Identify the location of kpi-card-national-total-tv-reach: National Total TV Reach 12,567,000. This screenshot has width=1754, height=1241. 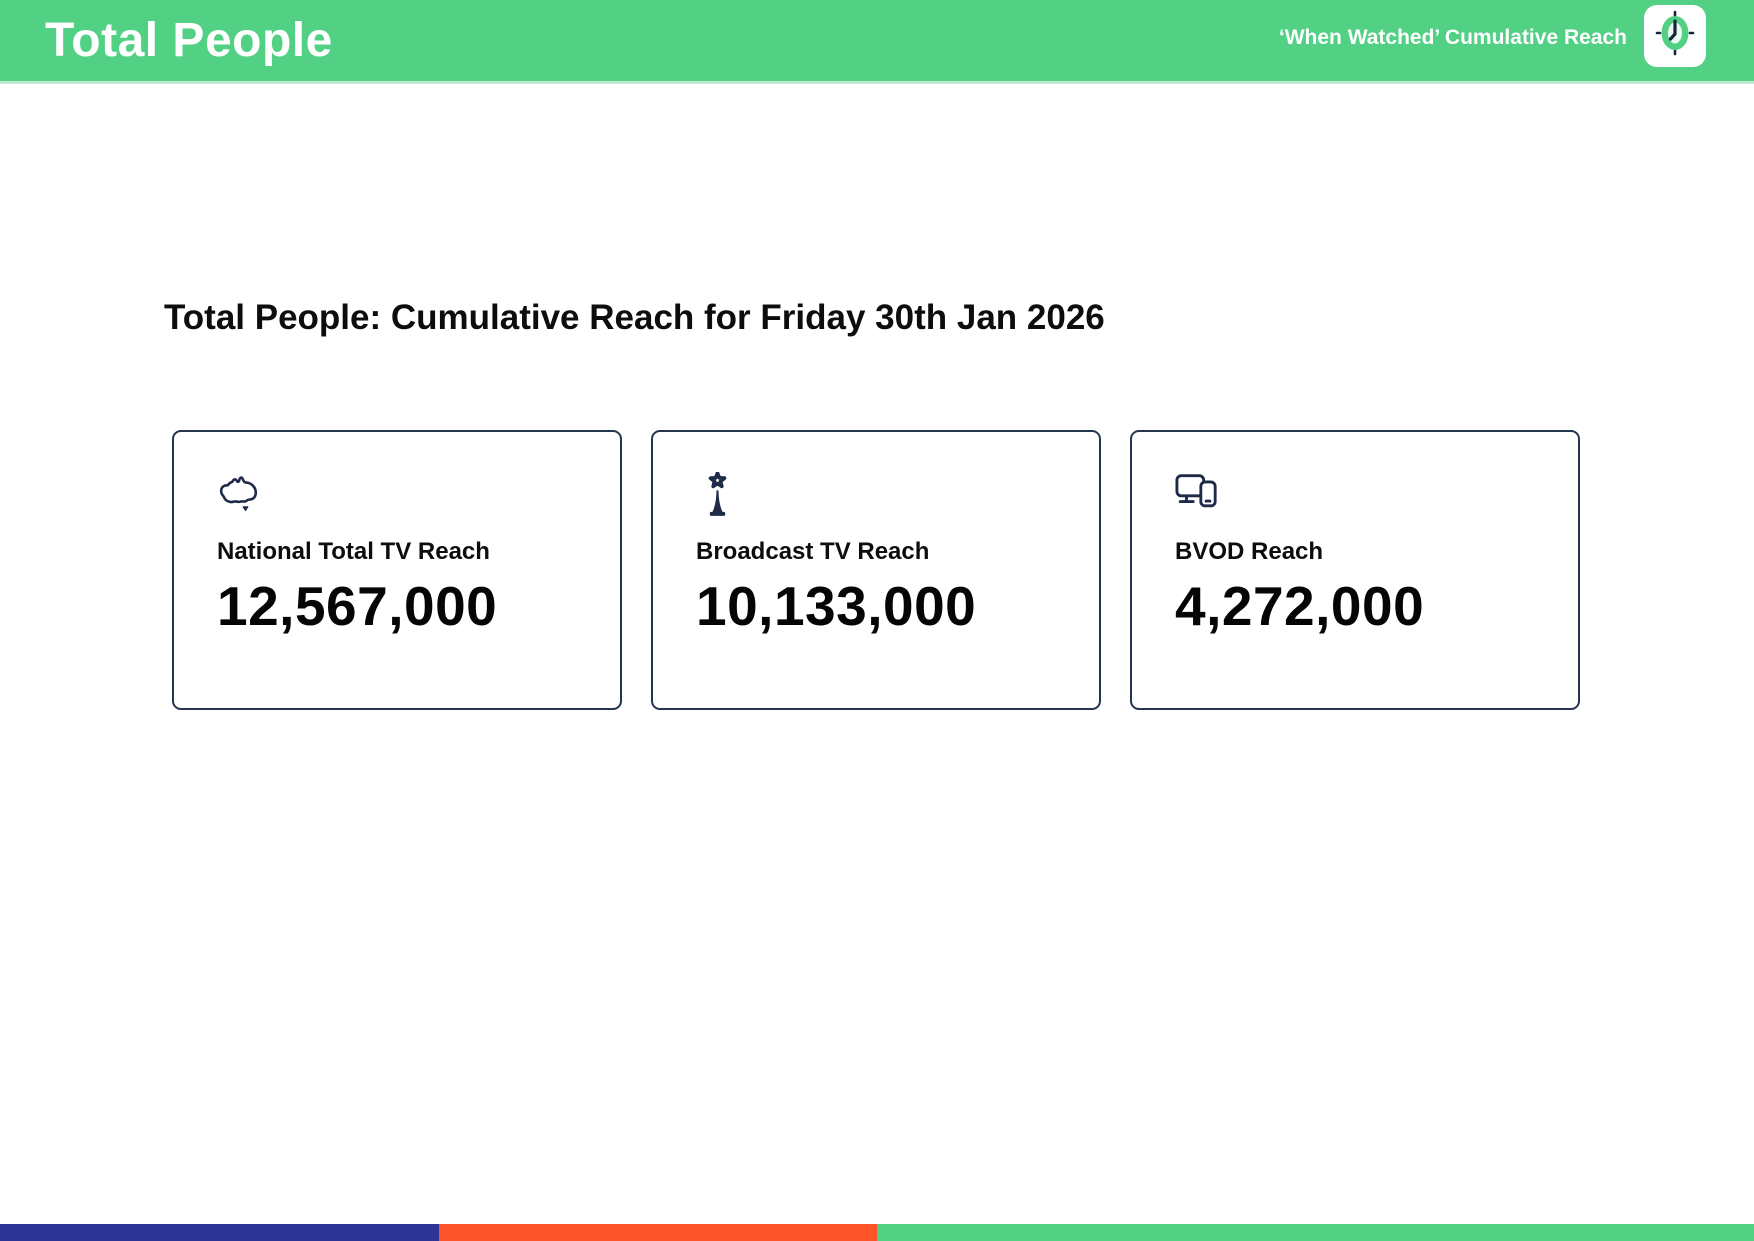
(397, 570).